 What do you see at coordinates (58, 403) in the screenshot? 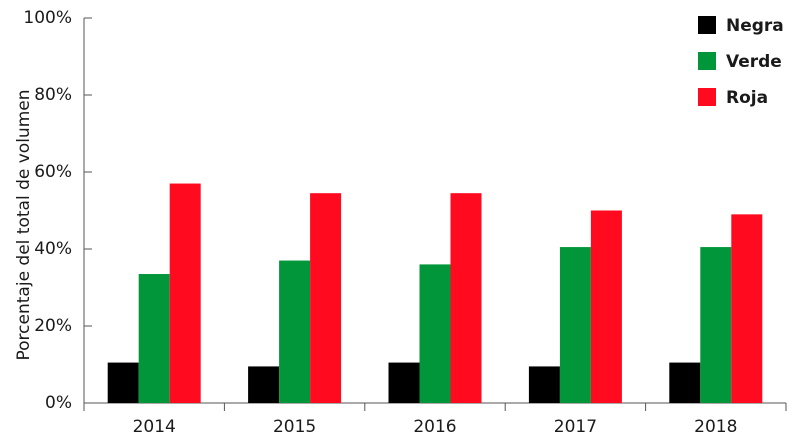
I see `y-tick-label: 0%` at bounding box center [58, 403].